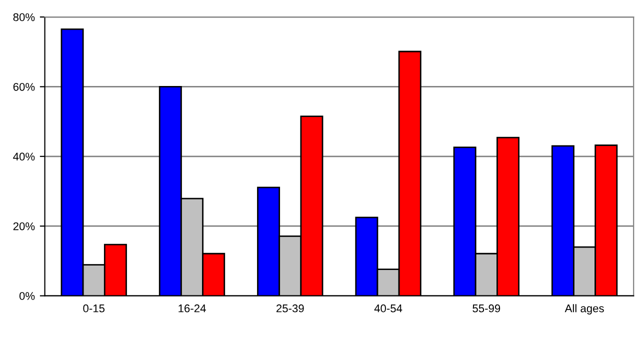 The image size is (640, 340). What do you see at coordinates (584, 309) in the screenshot?
I see `x-tick-label: All ages` at bounding box center [584, 309].